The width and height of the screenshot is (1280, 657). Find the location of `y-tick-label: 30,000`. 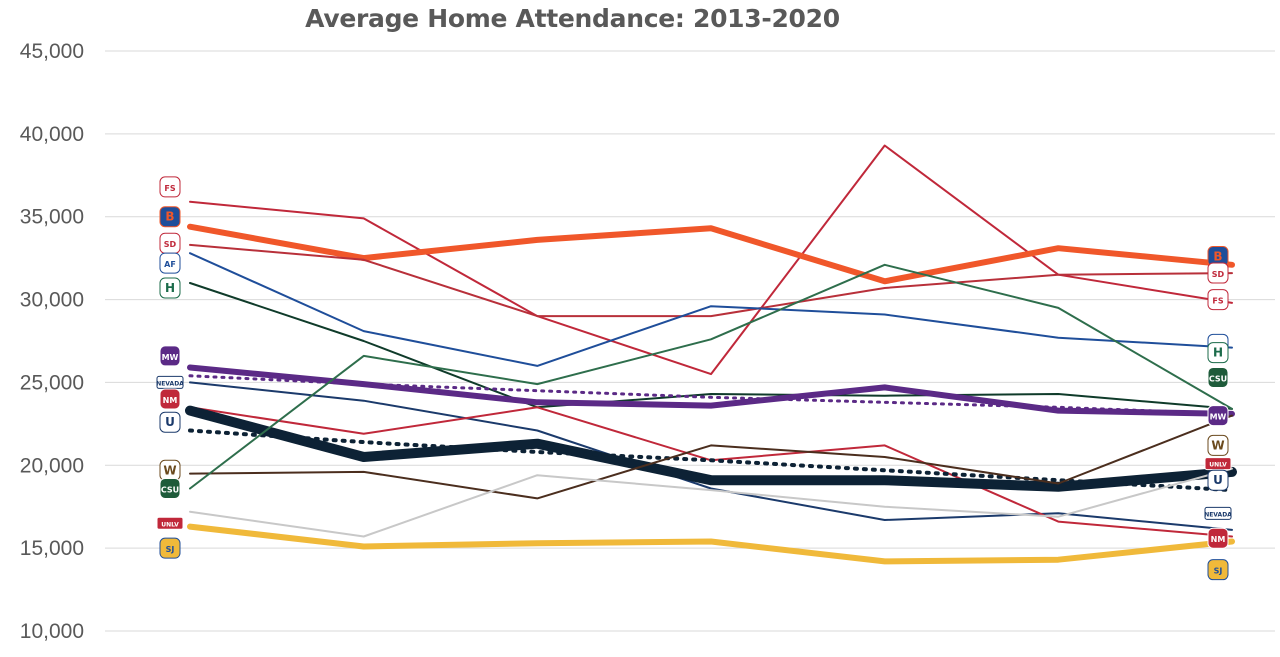

y-tick-label: 30,000 is located at coordinates (52, 300).